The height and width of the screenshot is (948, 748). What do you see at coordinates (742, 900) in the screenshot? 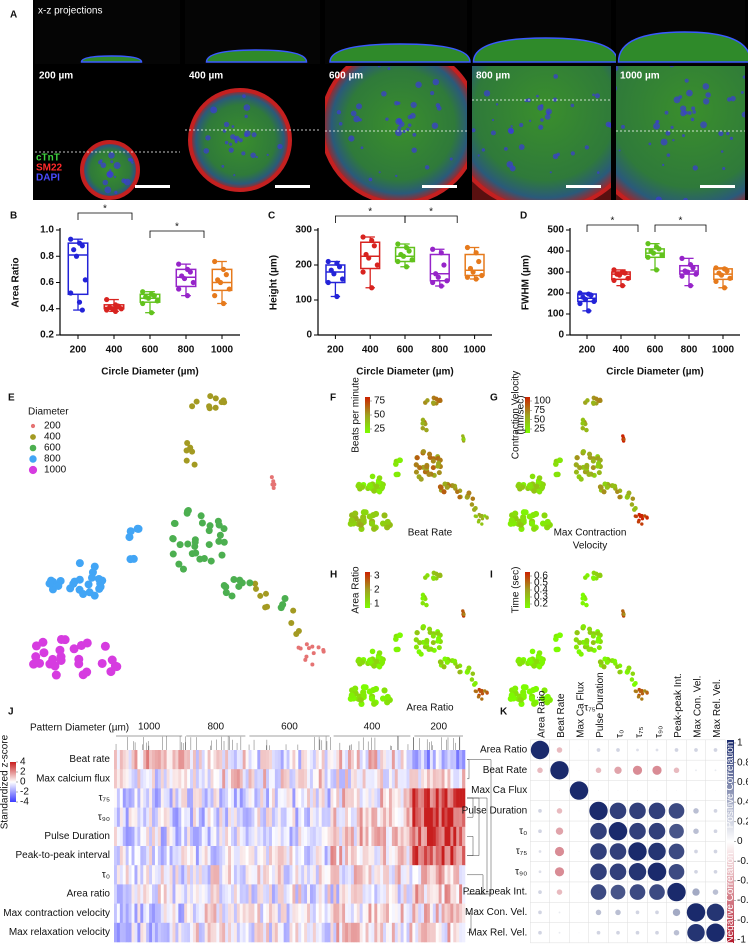
I see `corr-colorbar-tick-label: -0.6` at bounding box center [742, 900].